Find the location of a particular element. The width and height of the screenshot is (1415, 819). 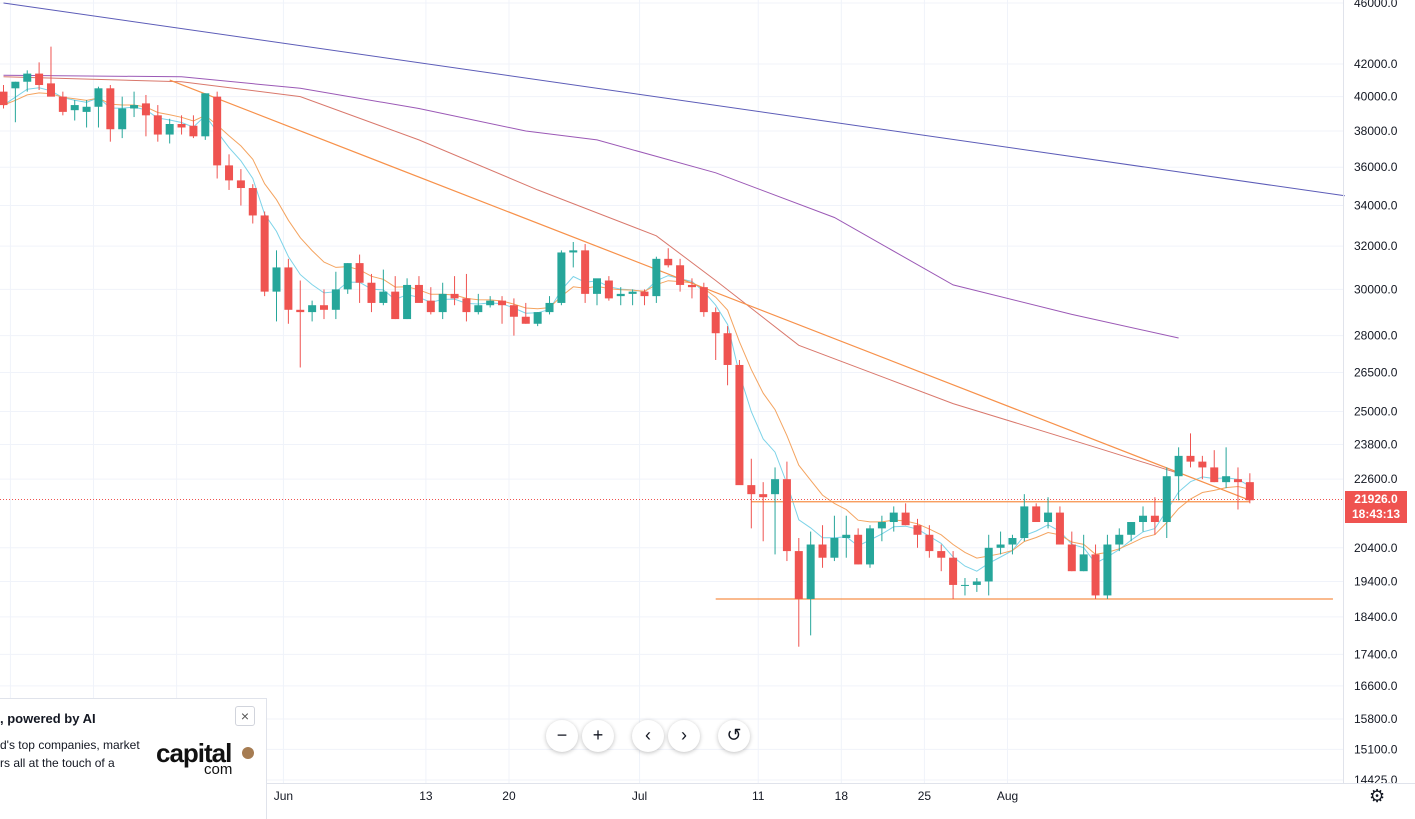

reset-chart-button: ↺ is located at coordinates (734, 736).